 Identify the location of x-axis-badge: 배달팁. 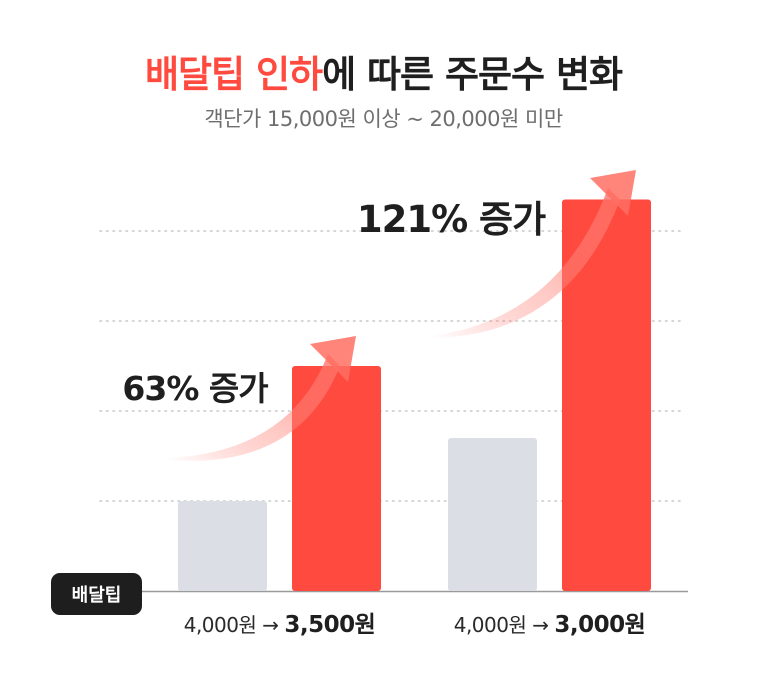
(96, 594).